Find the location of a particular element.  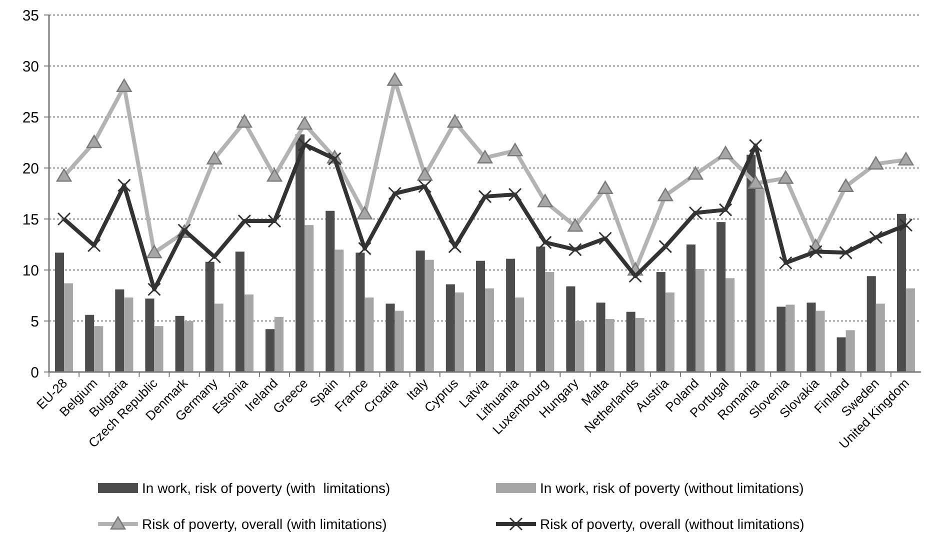

legend-label: In work, risk of poverty (without limitations) is located at coordinates (672, 488).